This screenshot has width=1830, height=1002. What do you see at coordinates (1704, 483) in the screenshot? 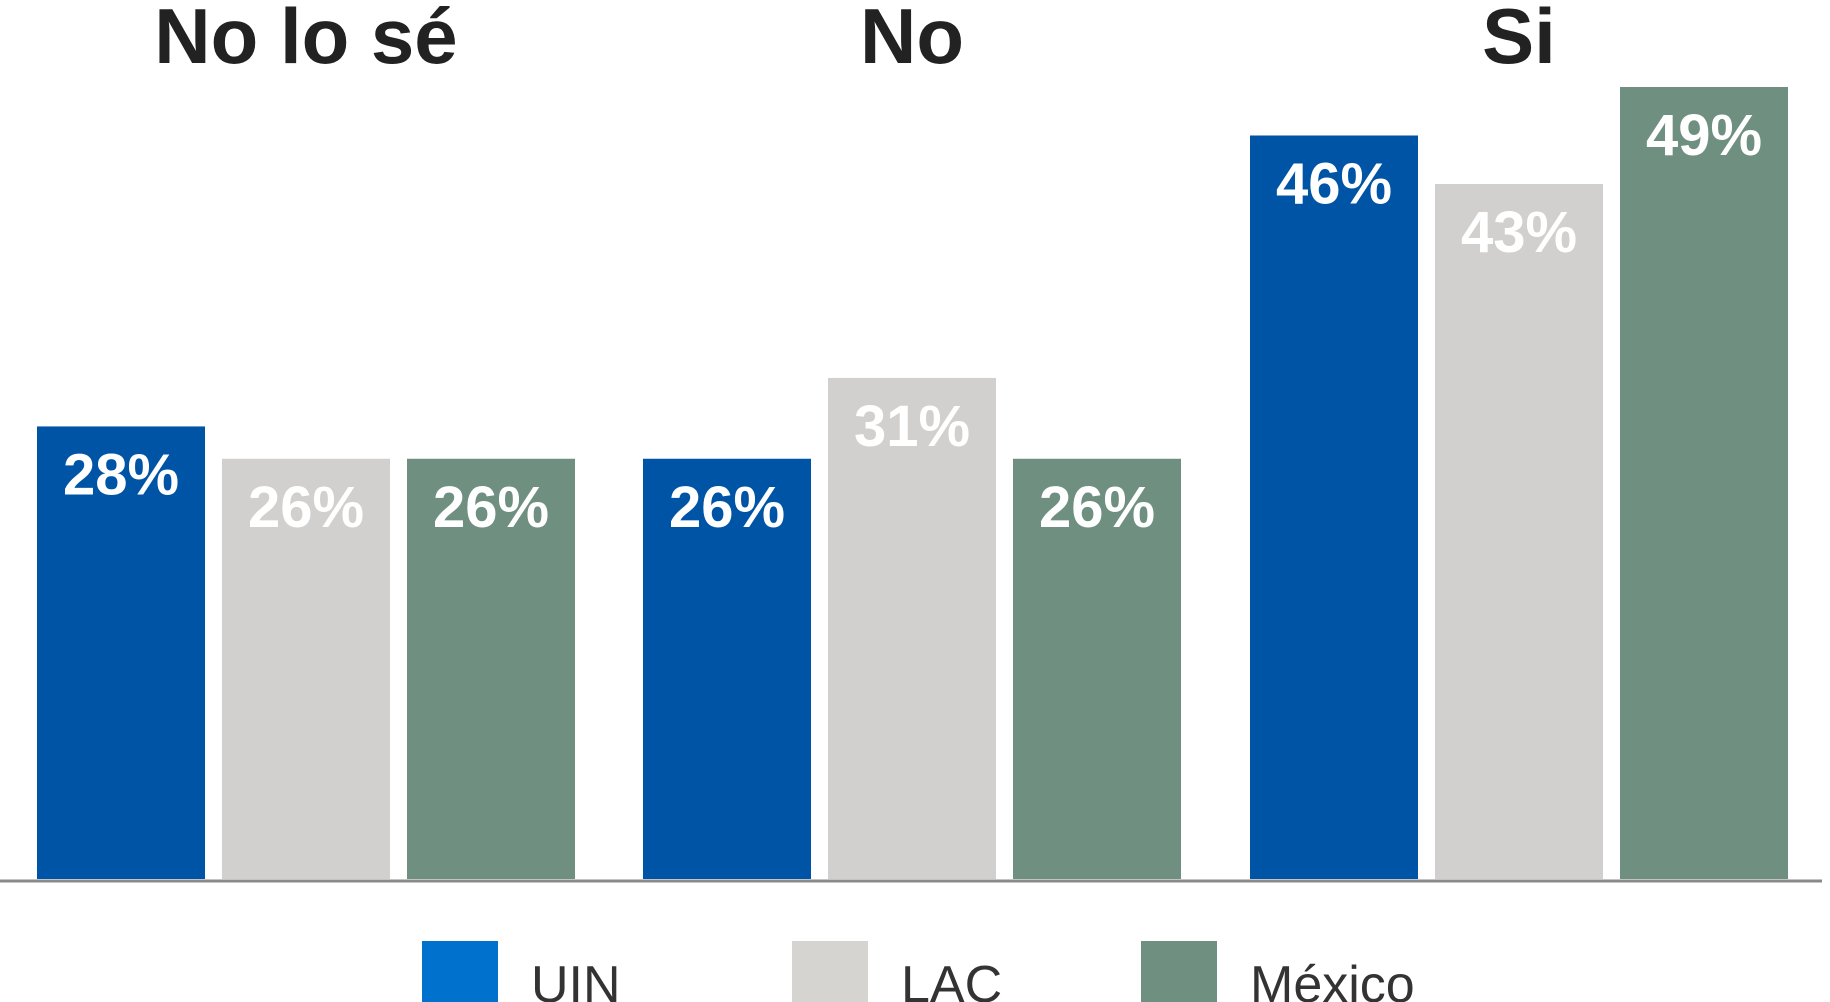
I see `bar-si-mexico` at bounding box center [1704, 483].